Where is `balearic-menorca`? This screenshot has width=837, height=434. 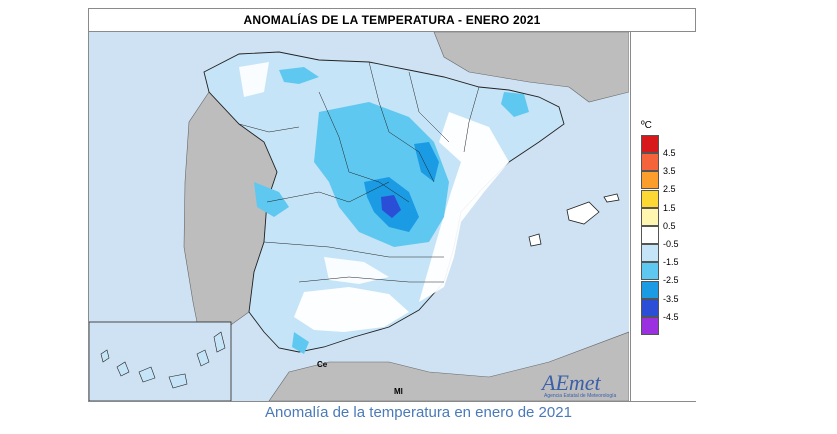
balearic-menorca is located at coordinates (611, 198).